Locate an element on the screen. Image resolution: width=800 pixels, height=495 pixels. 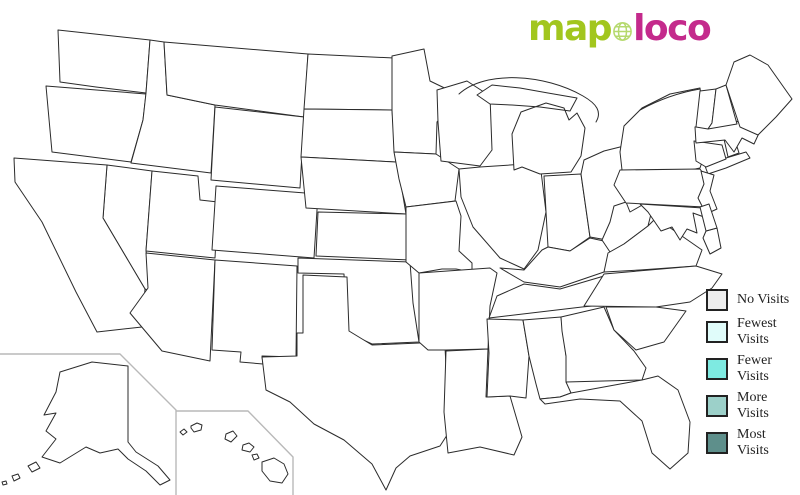
logo-loco-text: loco is located at coordinates (672, 28).